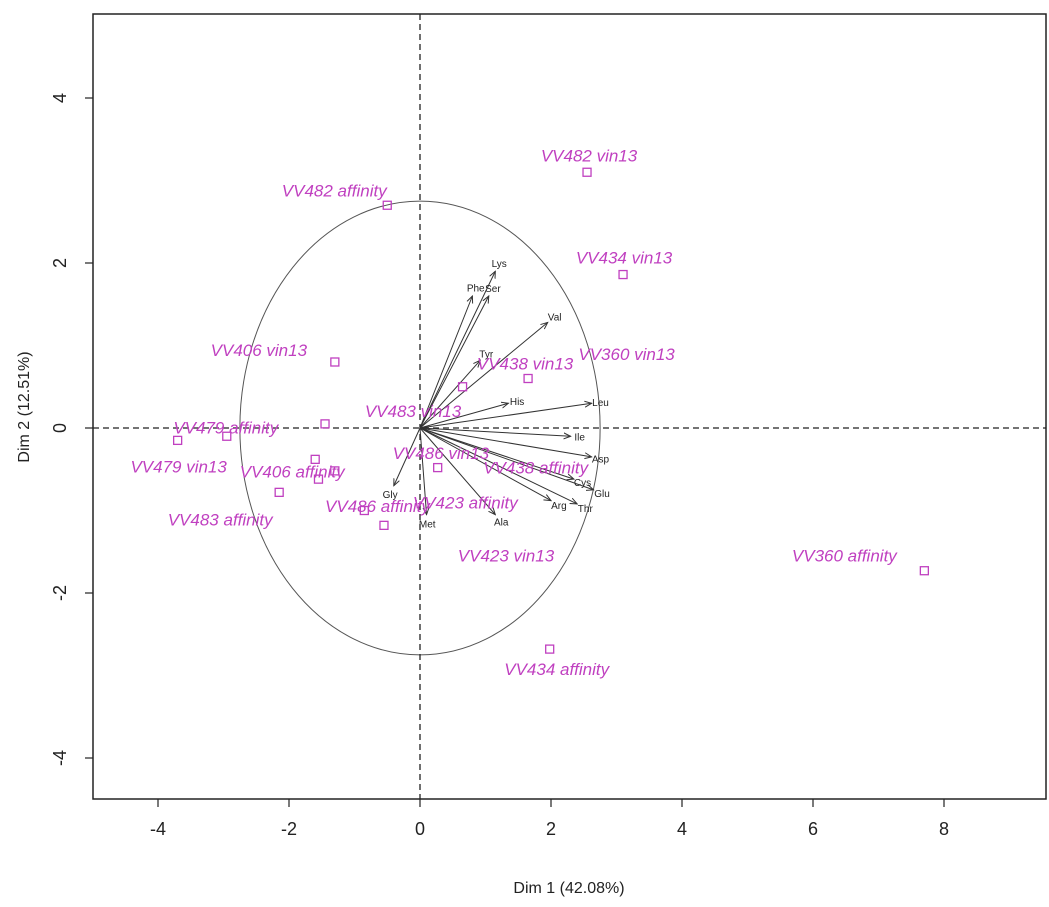 Image resolution: width=1049 pixels, height=907 pixels. What do you see at coordinates (602, 494) in the screenshot?
I see `variable-label: Glu` at bounding box center [602, 494].